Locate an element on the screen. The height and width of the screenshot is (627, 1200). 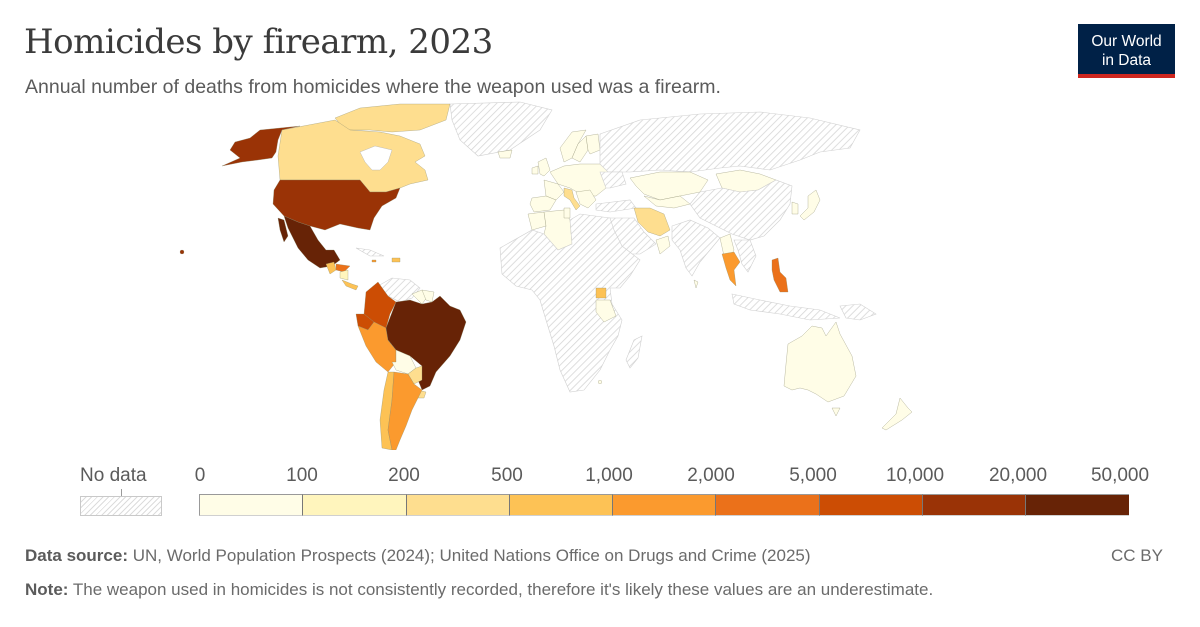
country-south-korea is located at coordinates (795, 208).